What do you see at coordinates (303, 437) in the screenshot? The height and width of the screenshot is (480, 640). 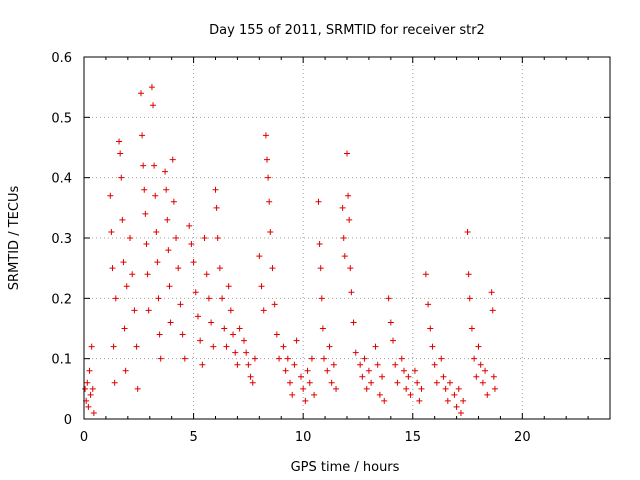 I see `x-tick-label: 10` at bounding box center [303, 437].